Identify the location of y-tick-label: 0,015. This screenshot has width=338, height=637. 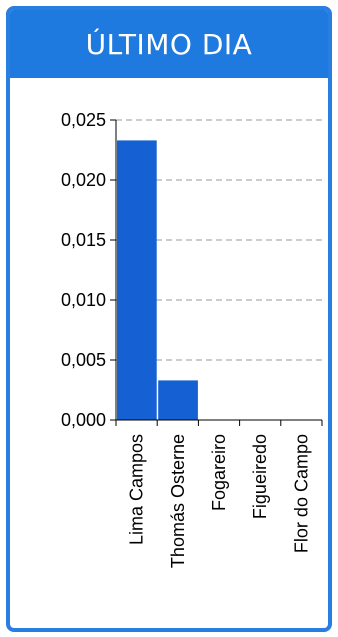
(83, 240).